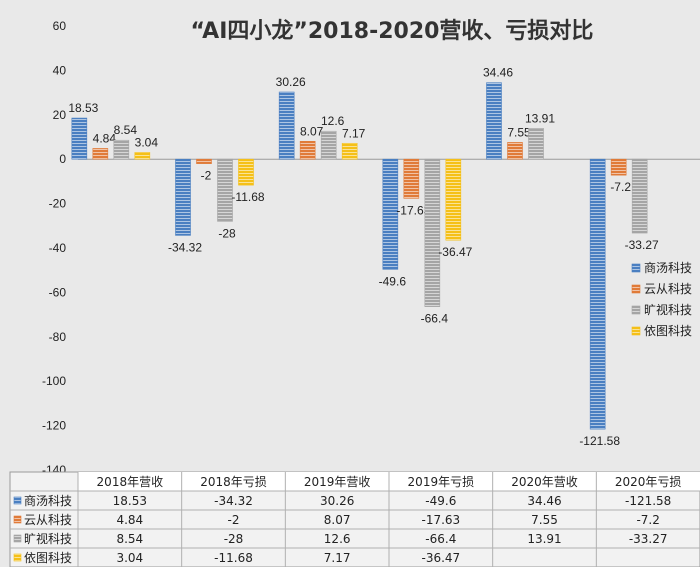 The height and width of the screenshot is (567, 700). I want to click on bar-value-label: -17.63, so click(413, 210).